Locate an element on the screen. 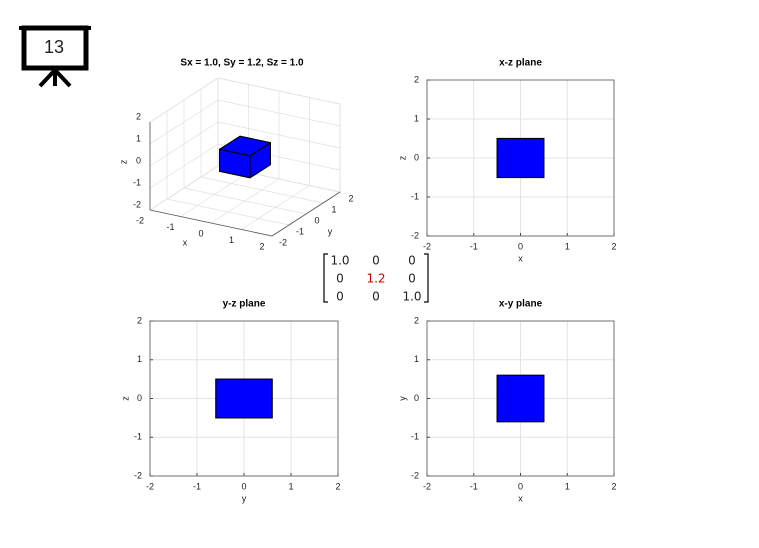 This screenshot has width=759, height=548. z-tick-label: -1 is located at coordinates (137, 182).